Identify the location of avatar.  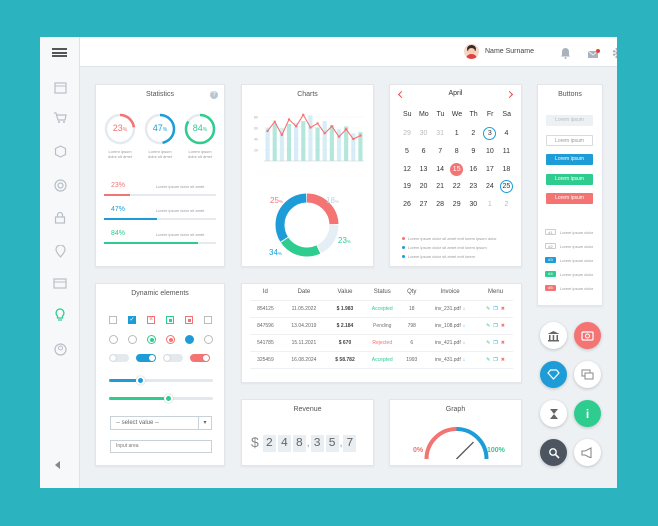
(471, 51).